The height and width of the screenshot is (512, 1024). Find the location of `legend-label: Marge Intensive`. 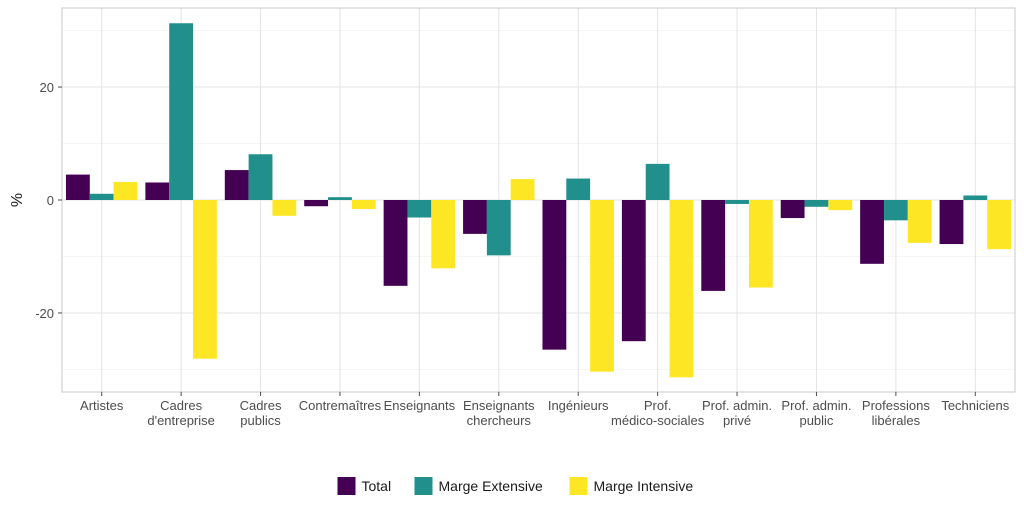

legend-label: Marge Intensive is located at coordinates (644, 486).